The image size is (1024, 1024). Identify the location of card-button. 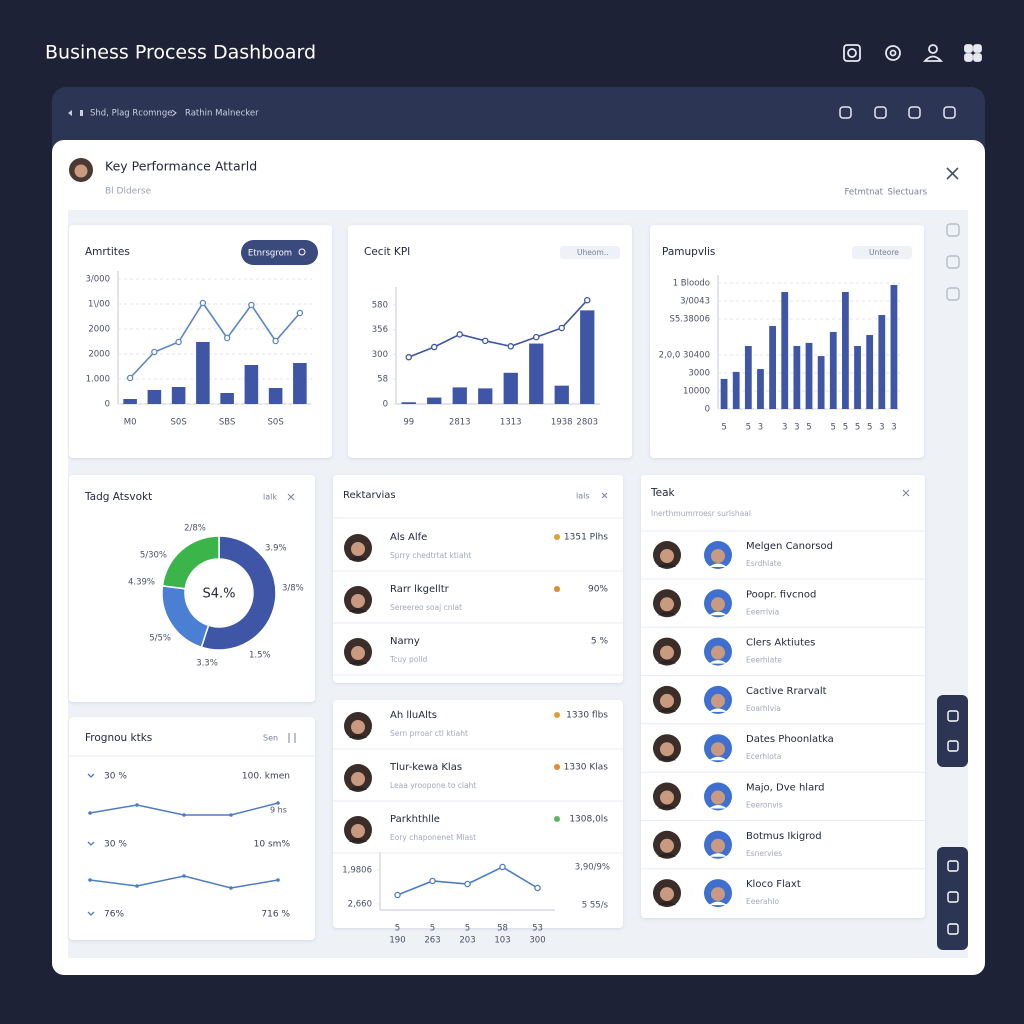
(279, 252).